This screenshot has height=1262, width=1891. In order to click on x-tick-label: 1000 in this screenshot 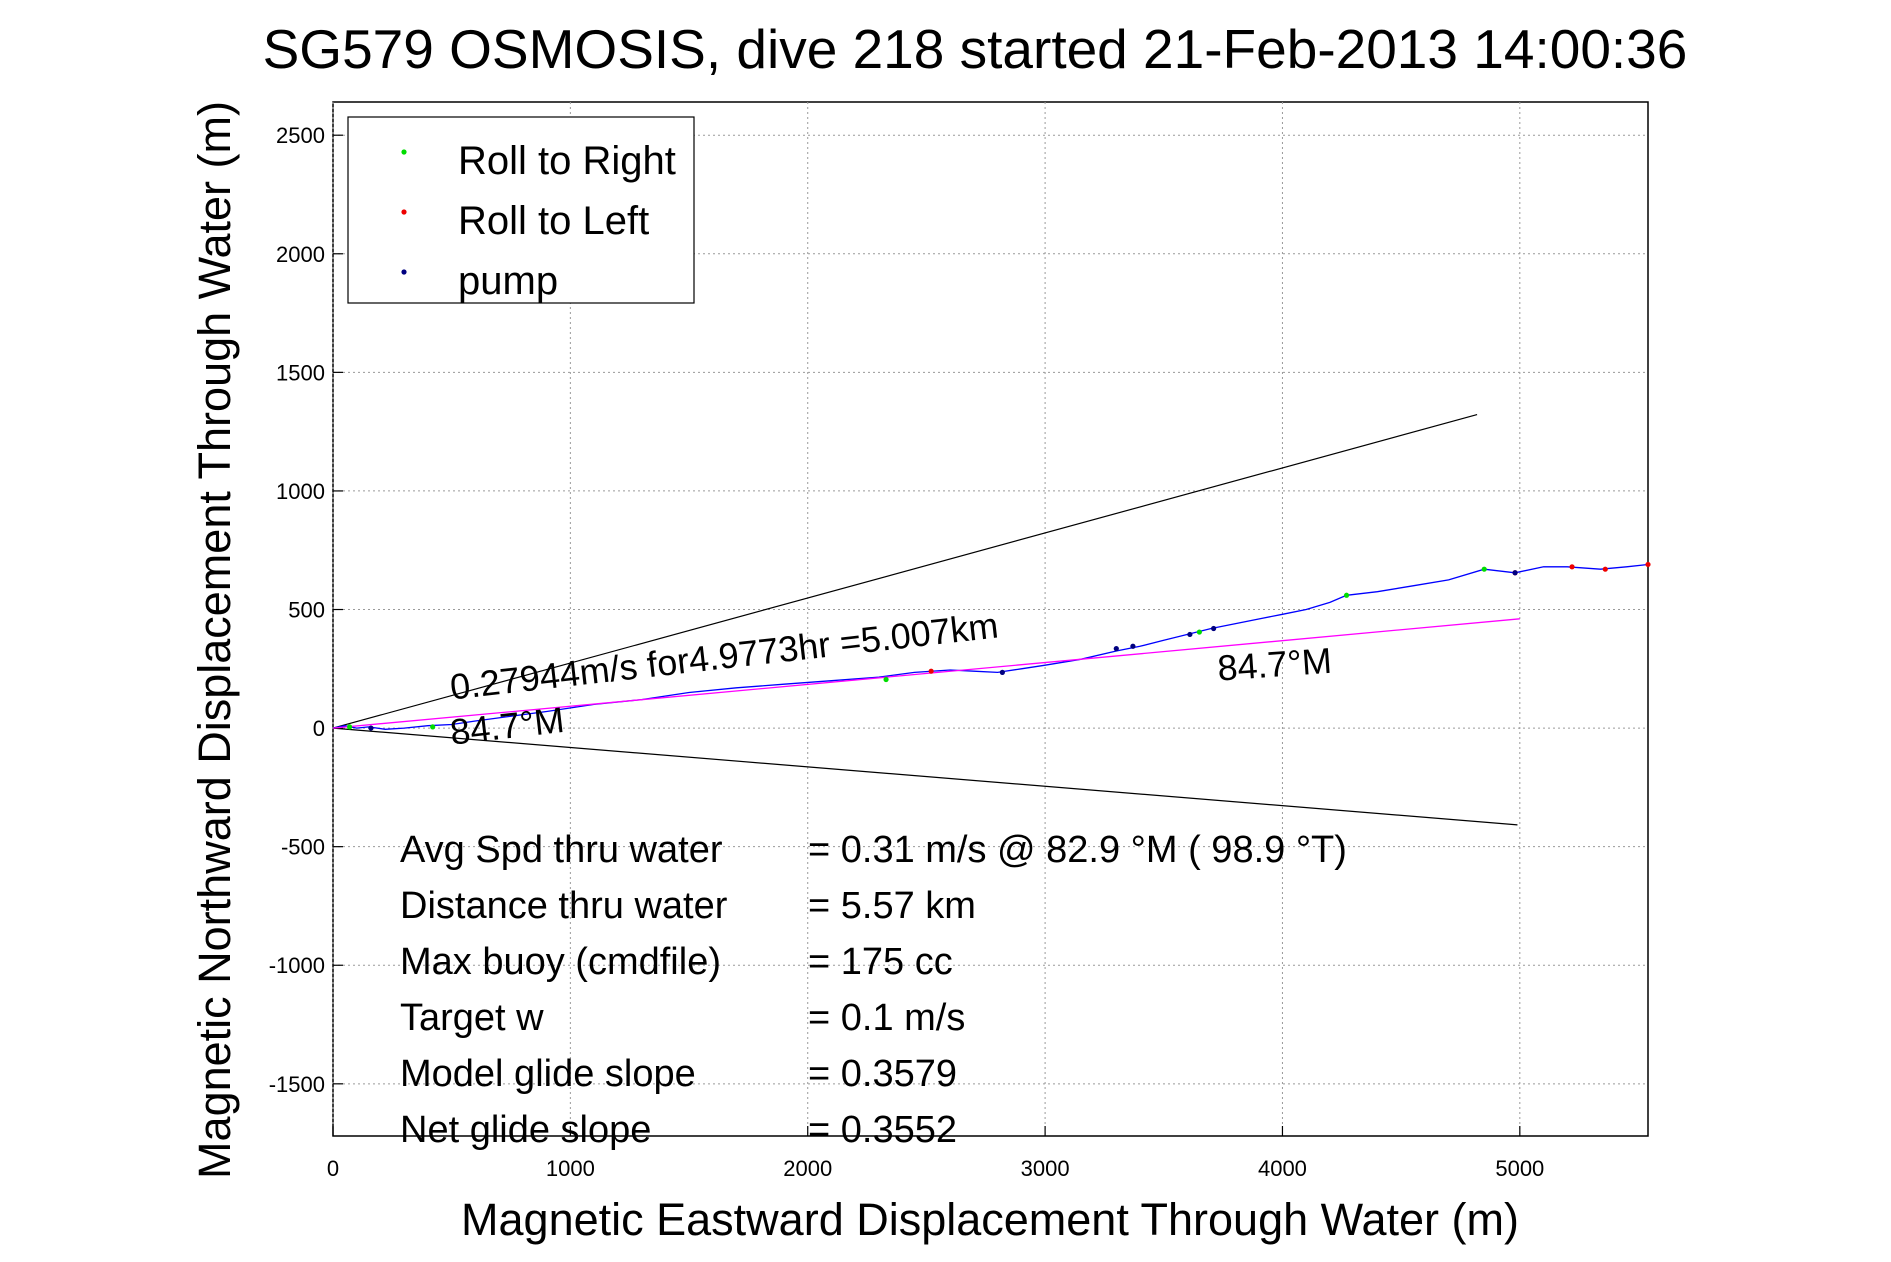, I will do `click(570, 1168)`.